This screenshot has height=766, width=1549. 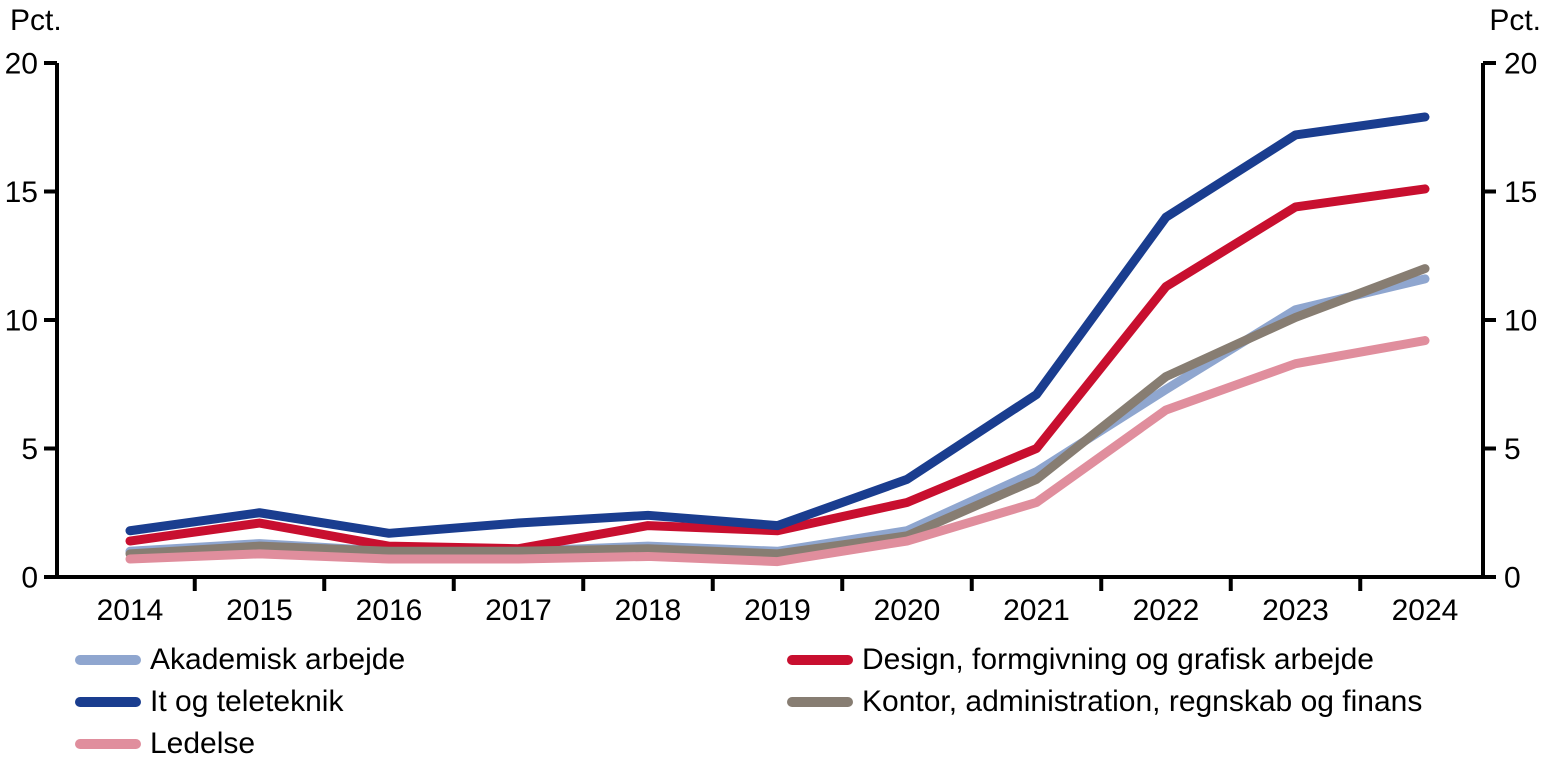 What do you see at coordinates (259, 610) in the screenshot?
I see `x-axis-tick-label: 2015` at bounding box center [259, 610].